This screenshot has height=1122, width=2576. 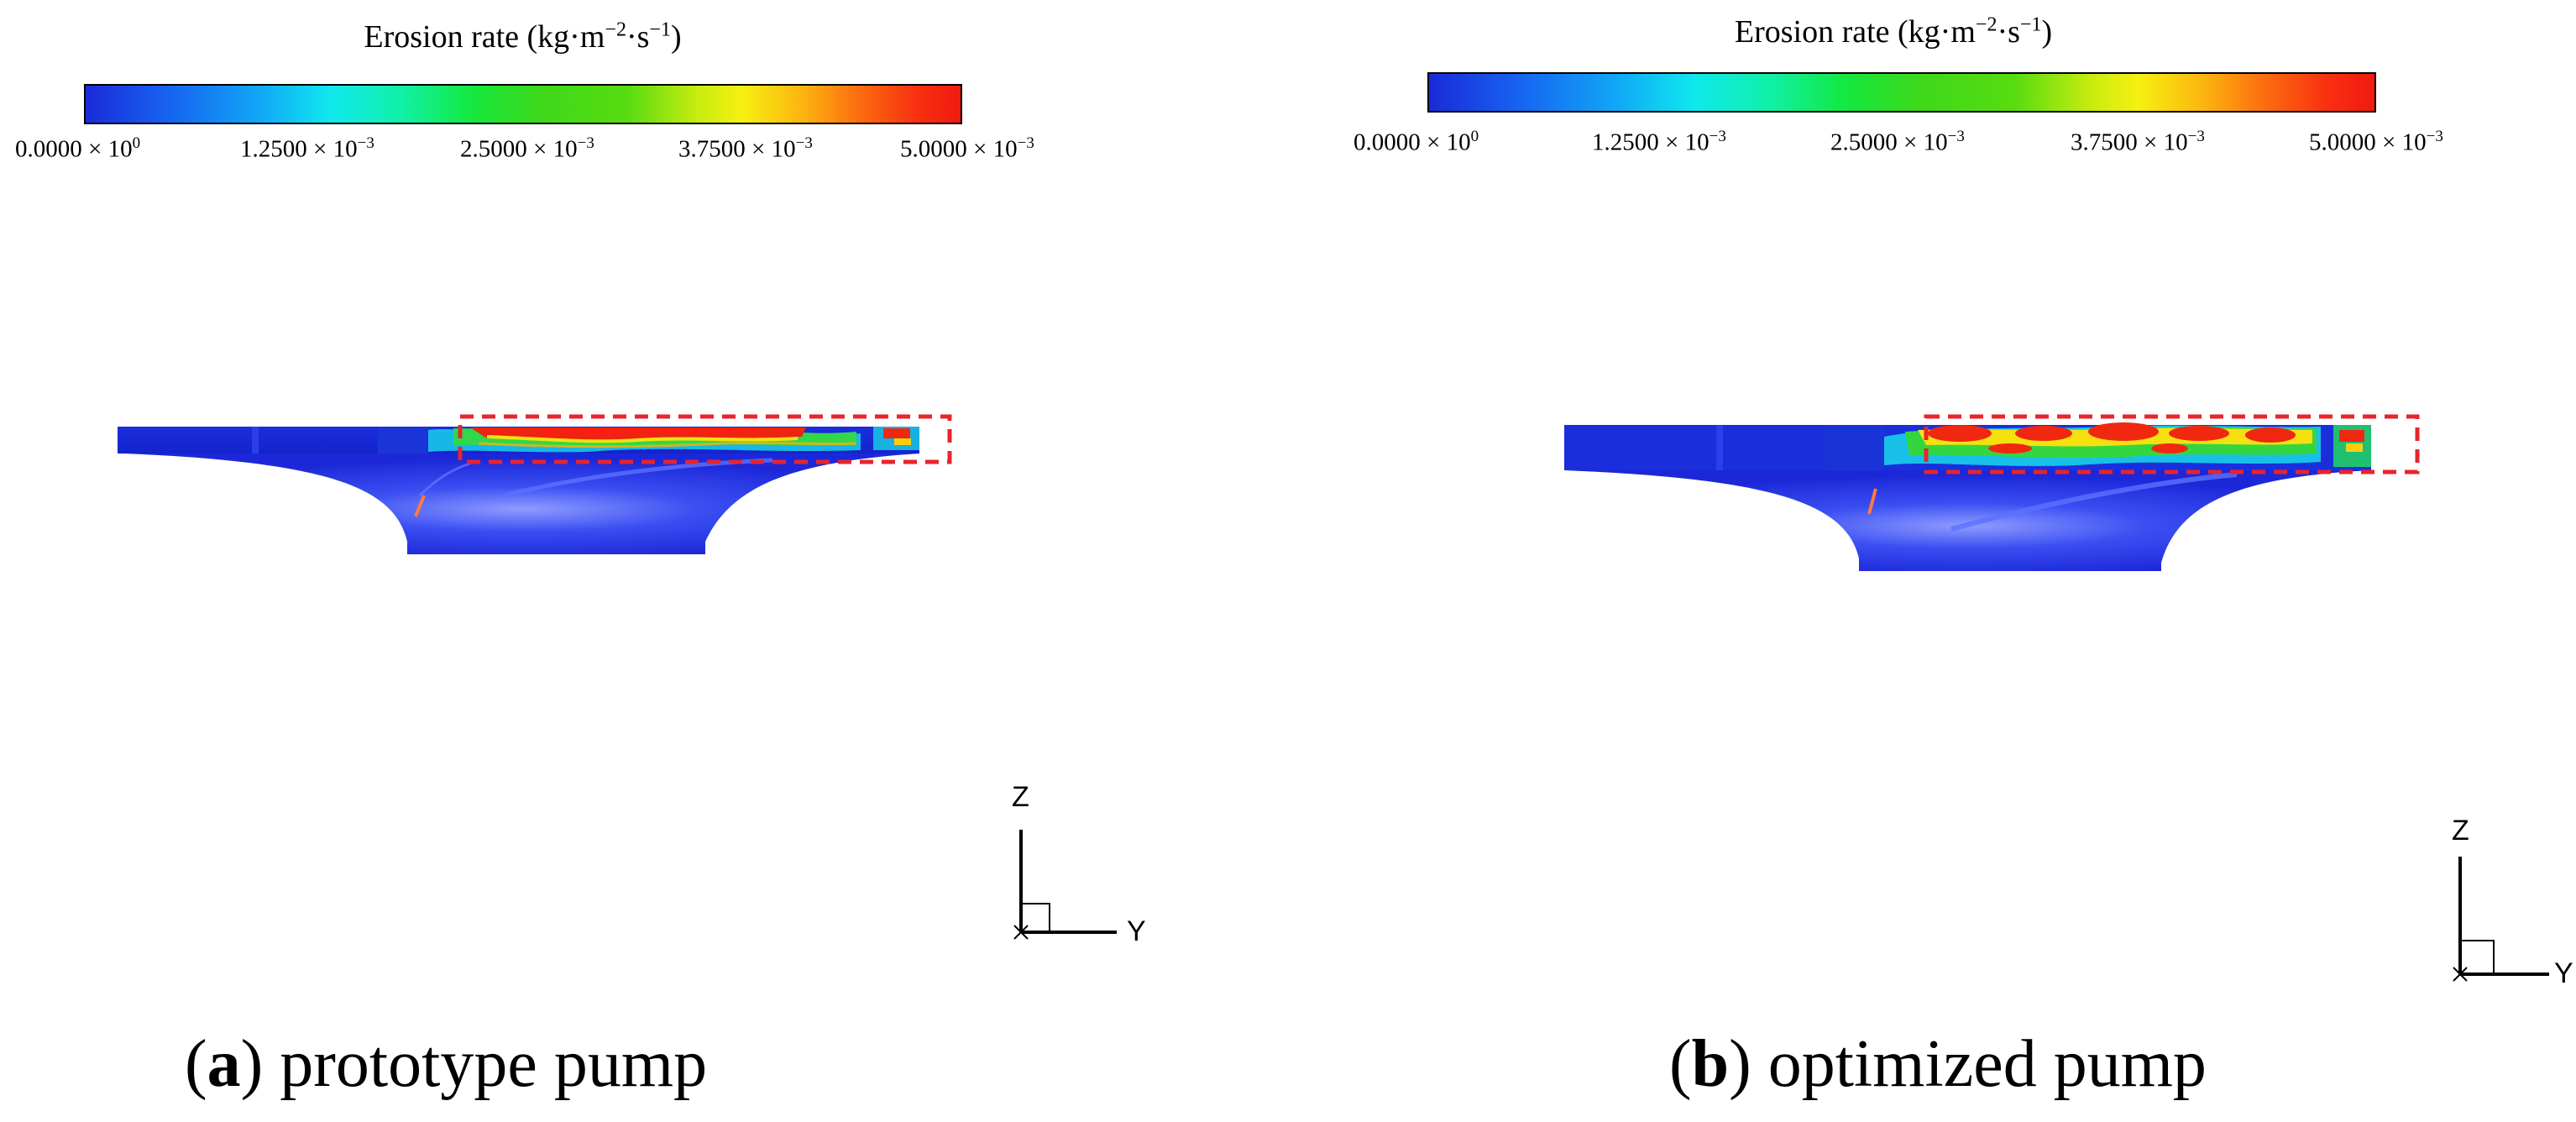 I want to click on panel-caption: (a) prototype pump, so click(x=447, y=1064).